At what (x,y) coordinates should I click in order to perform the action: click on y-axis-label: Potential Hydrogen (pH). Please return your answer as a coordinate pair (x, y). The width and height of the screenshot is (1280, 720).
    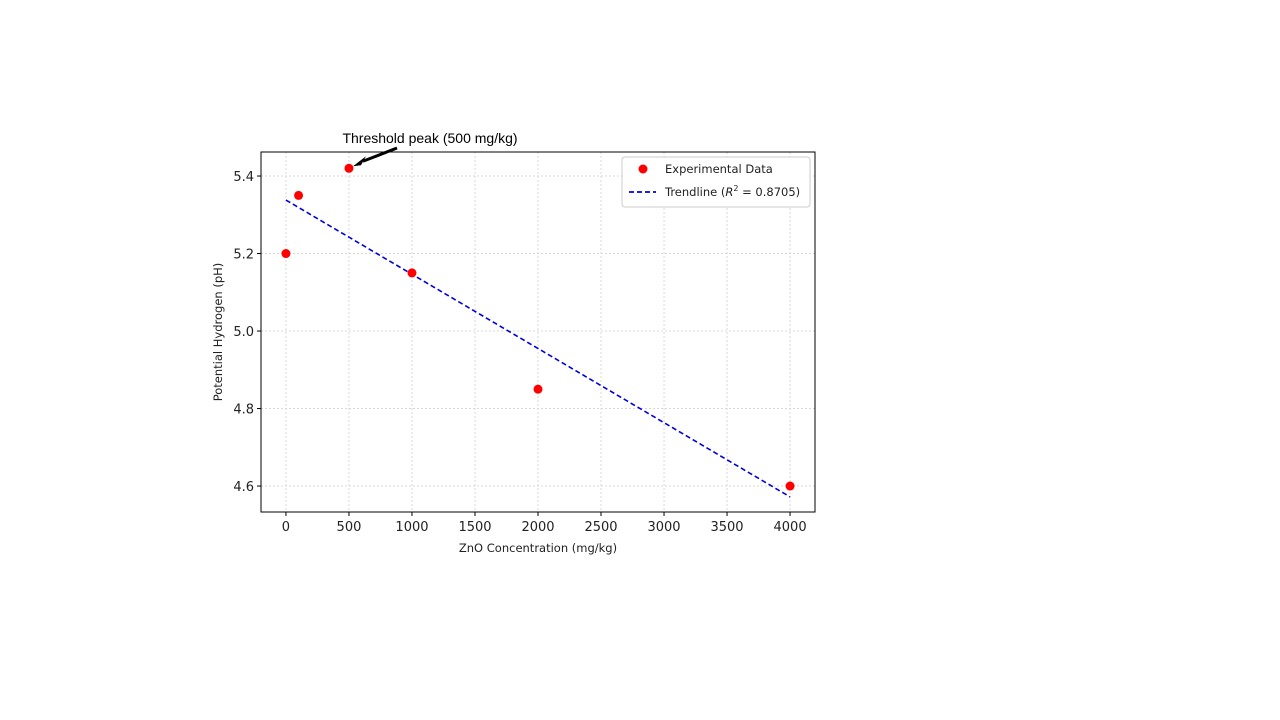
    Looking at the image, I should click on (218, 332).